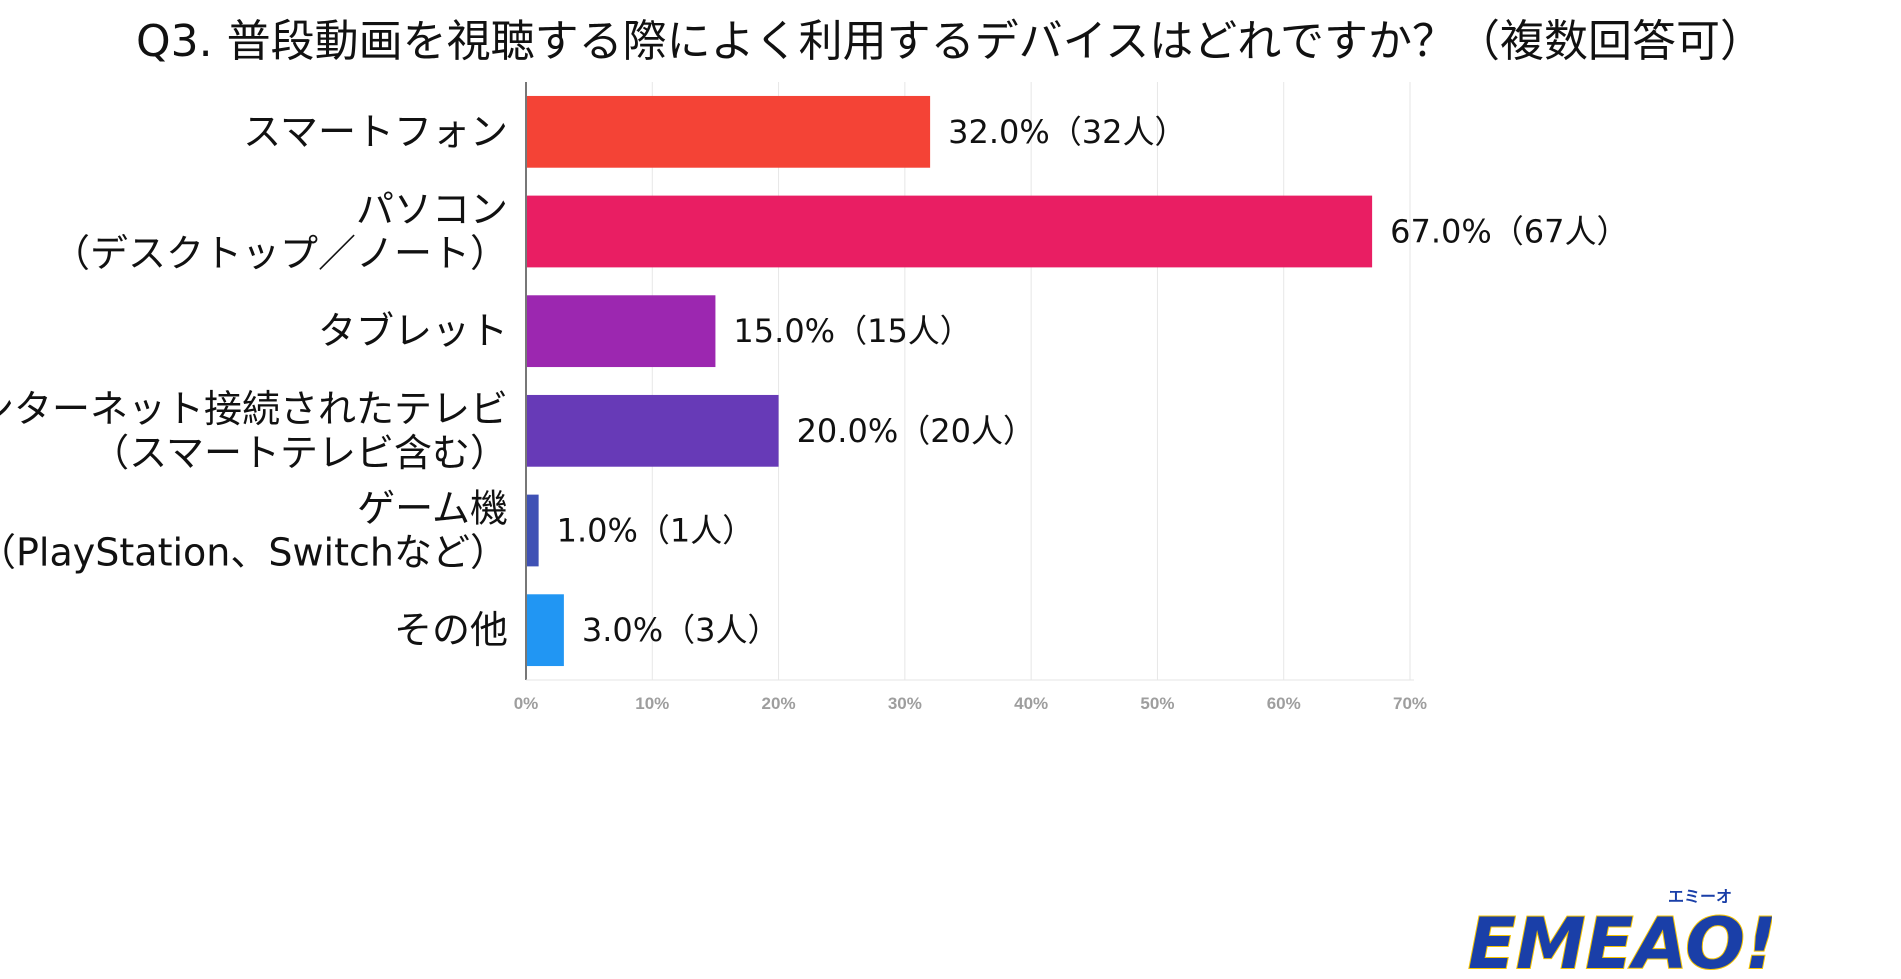 The width and height of the screenshot is (1901, 979). Describe the element at coordinates (526, 703) in the screenshot. I see `x-tick-label: 0%` at that location.